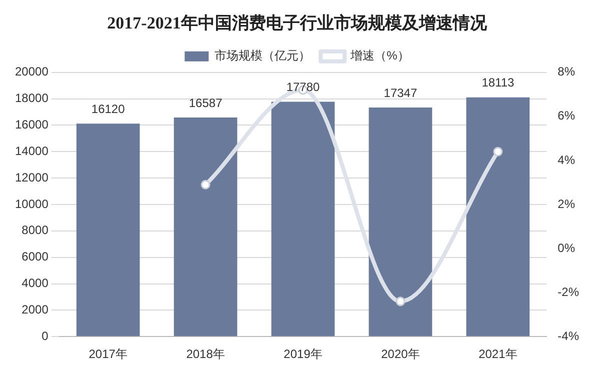 The image size is (598, 377). I want to click on legend-label: 市场规模（亿元）, so click(262, 55).